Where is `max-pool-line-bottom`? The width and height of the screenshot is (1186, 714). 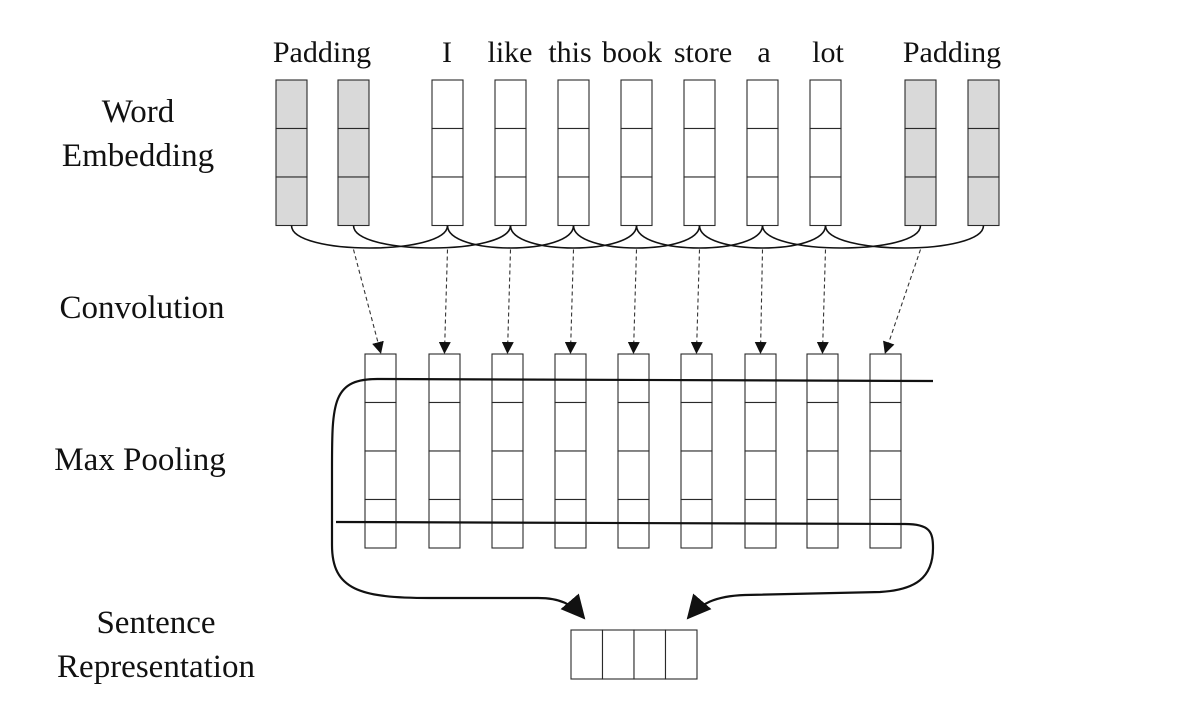 max-pool-line-bottom is located at coordinates (635, 570).